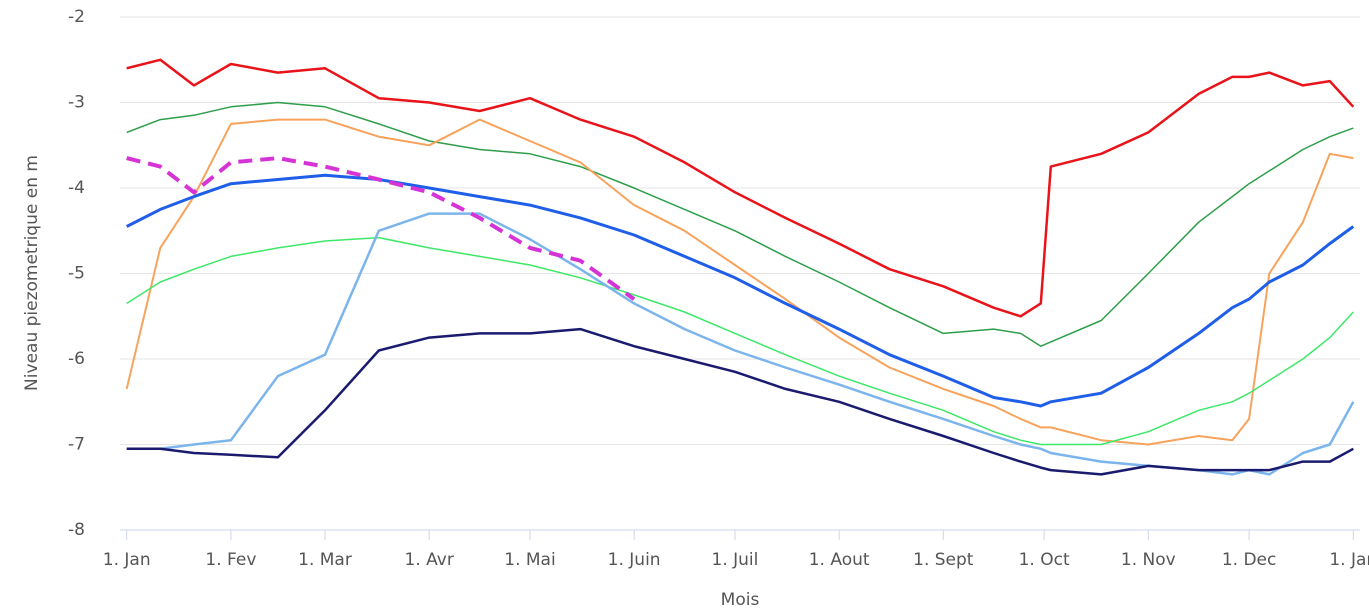 The image size is (1369, 615). I want to click on y-tick-label: -2, so click(76, 17).